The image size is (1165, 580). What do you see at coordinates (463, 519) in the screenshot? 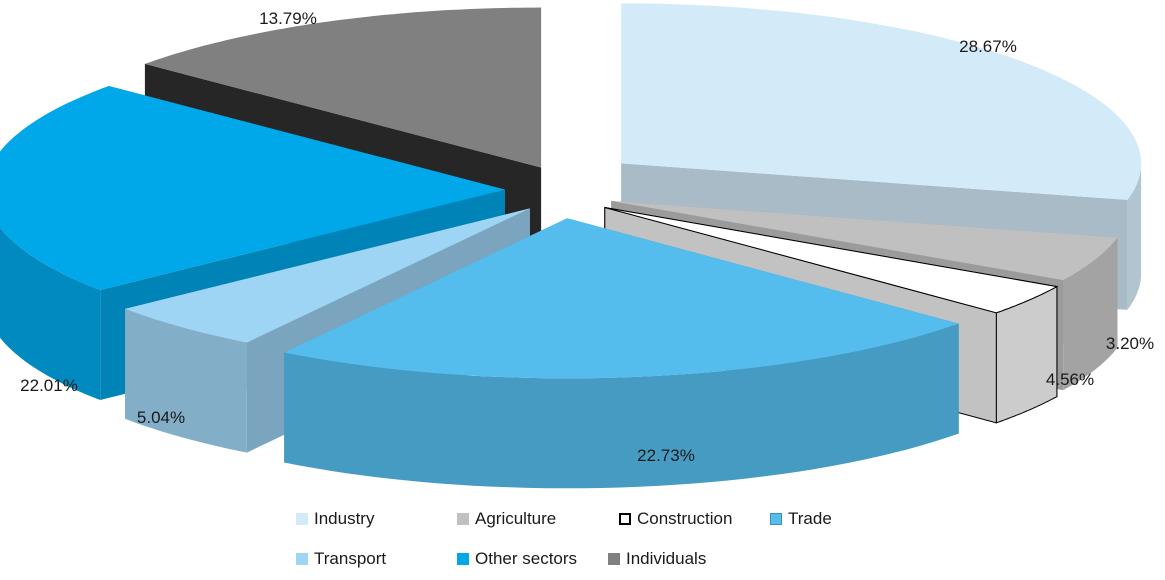
I see `legend-swatch-agriculture` at bounding box center [463, 519].